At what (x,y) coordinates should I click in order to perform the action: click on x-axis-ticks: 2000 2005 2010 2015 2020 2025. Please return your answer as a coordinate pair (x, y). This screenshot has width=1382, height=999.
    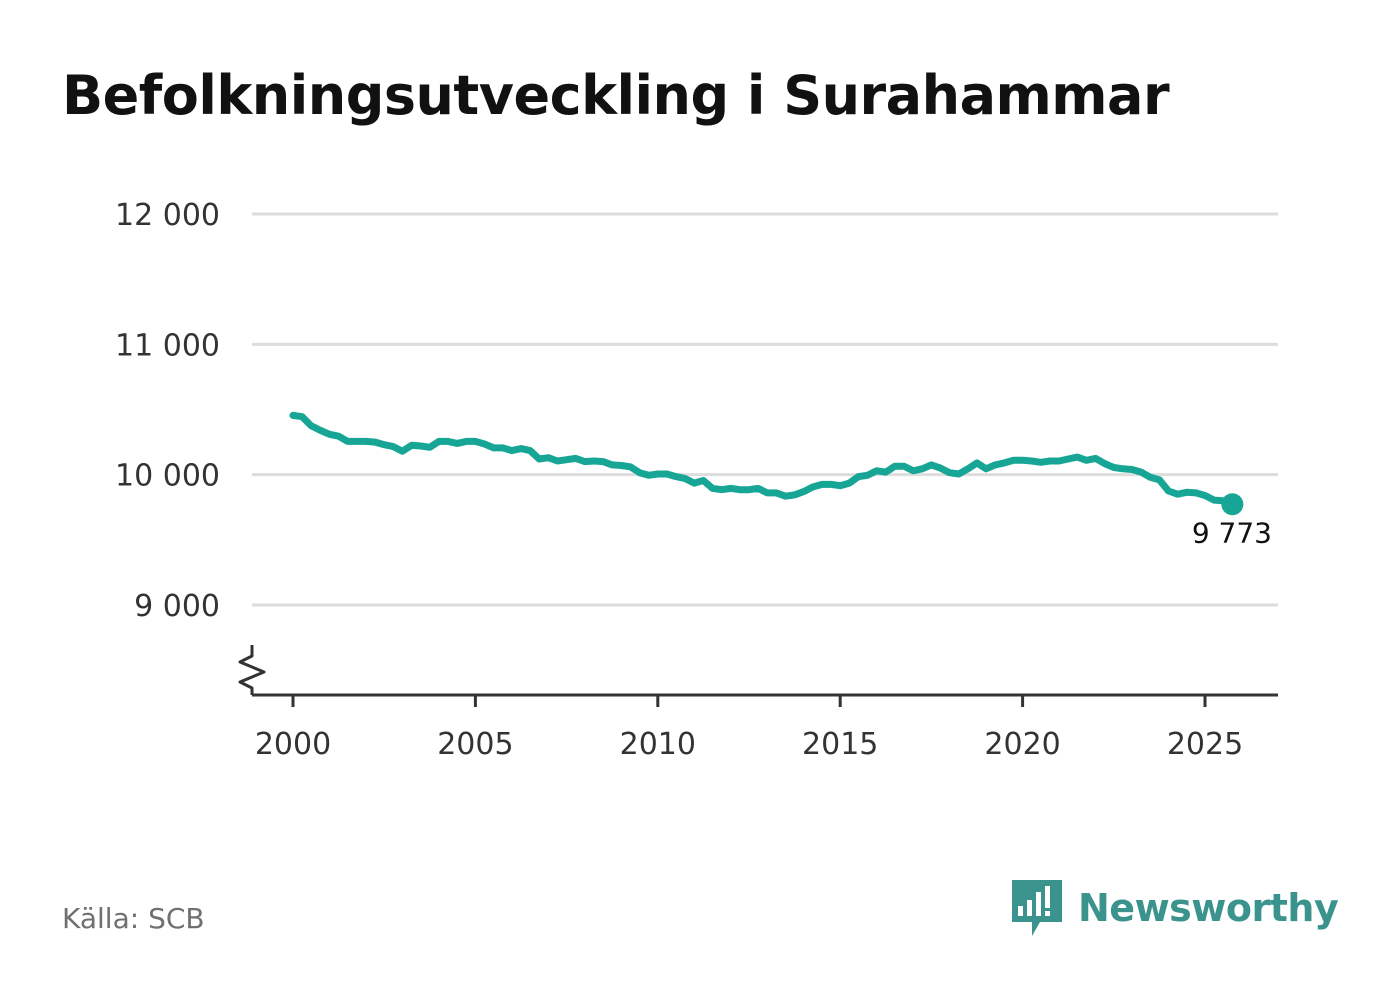
    Looking at the image, I should click on (749, 728).